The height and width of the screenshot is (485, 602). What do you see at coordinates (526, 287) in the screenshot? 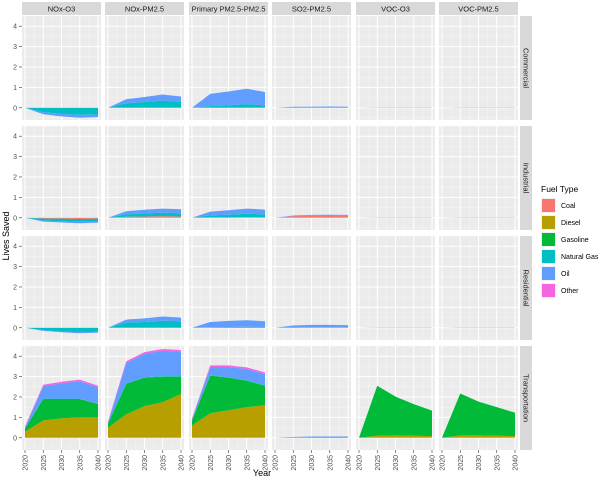
I see `row-strip-label: Residential` at bounding box center [526, 287].